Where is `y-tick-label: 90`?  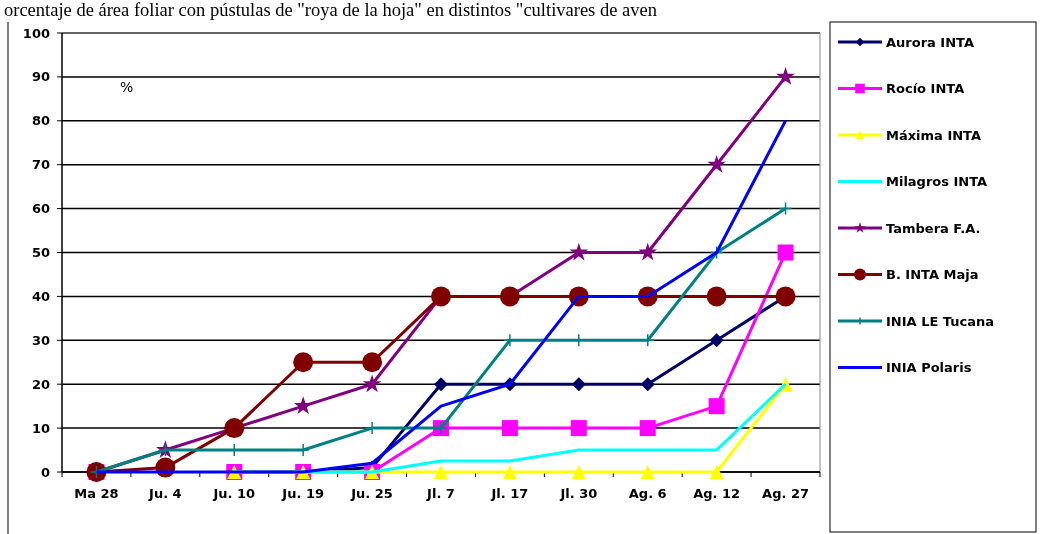 y-tick-label: 90 is located at coordinates (40, 77).